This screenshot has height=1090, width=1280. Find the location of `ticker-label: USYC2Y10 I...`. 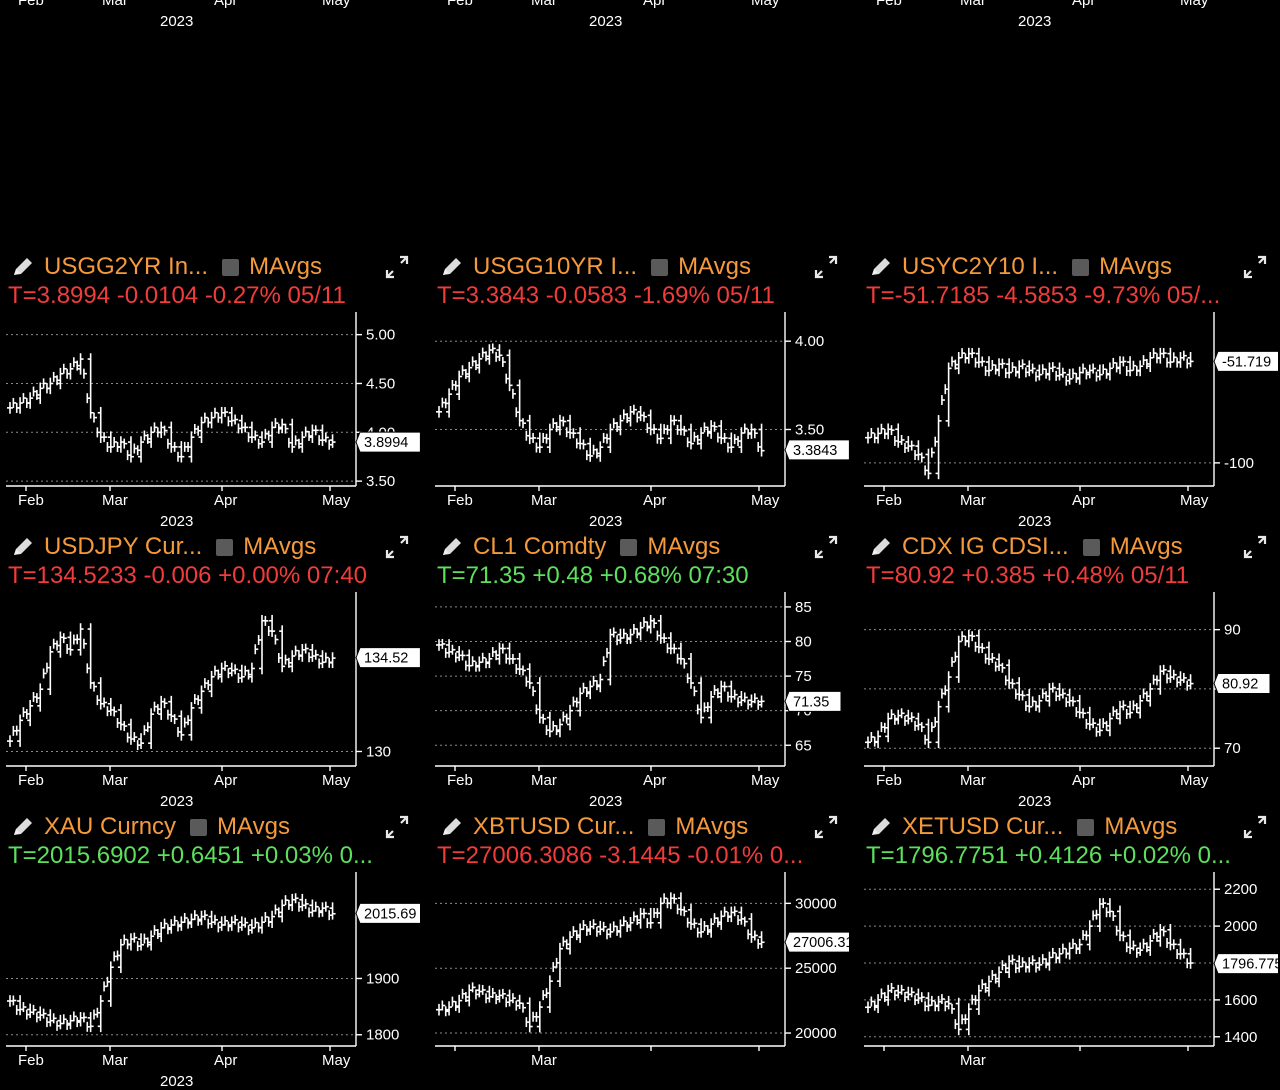

ticker-label: USYC2Y10 I... is located at coordinates (980, 266).